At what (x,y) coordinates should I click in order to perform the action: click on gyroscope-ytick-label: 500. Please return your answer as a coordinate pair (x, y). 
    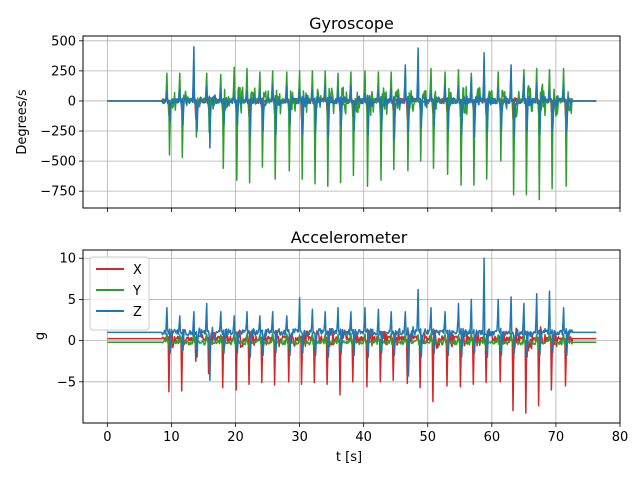
    Looking at the image, I should click on (63, 41).